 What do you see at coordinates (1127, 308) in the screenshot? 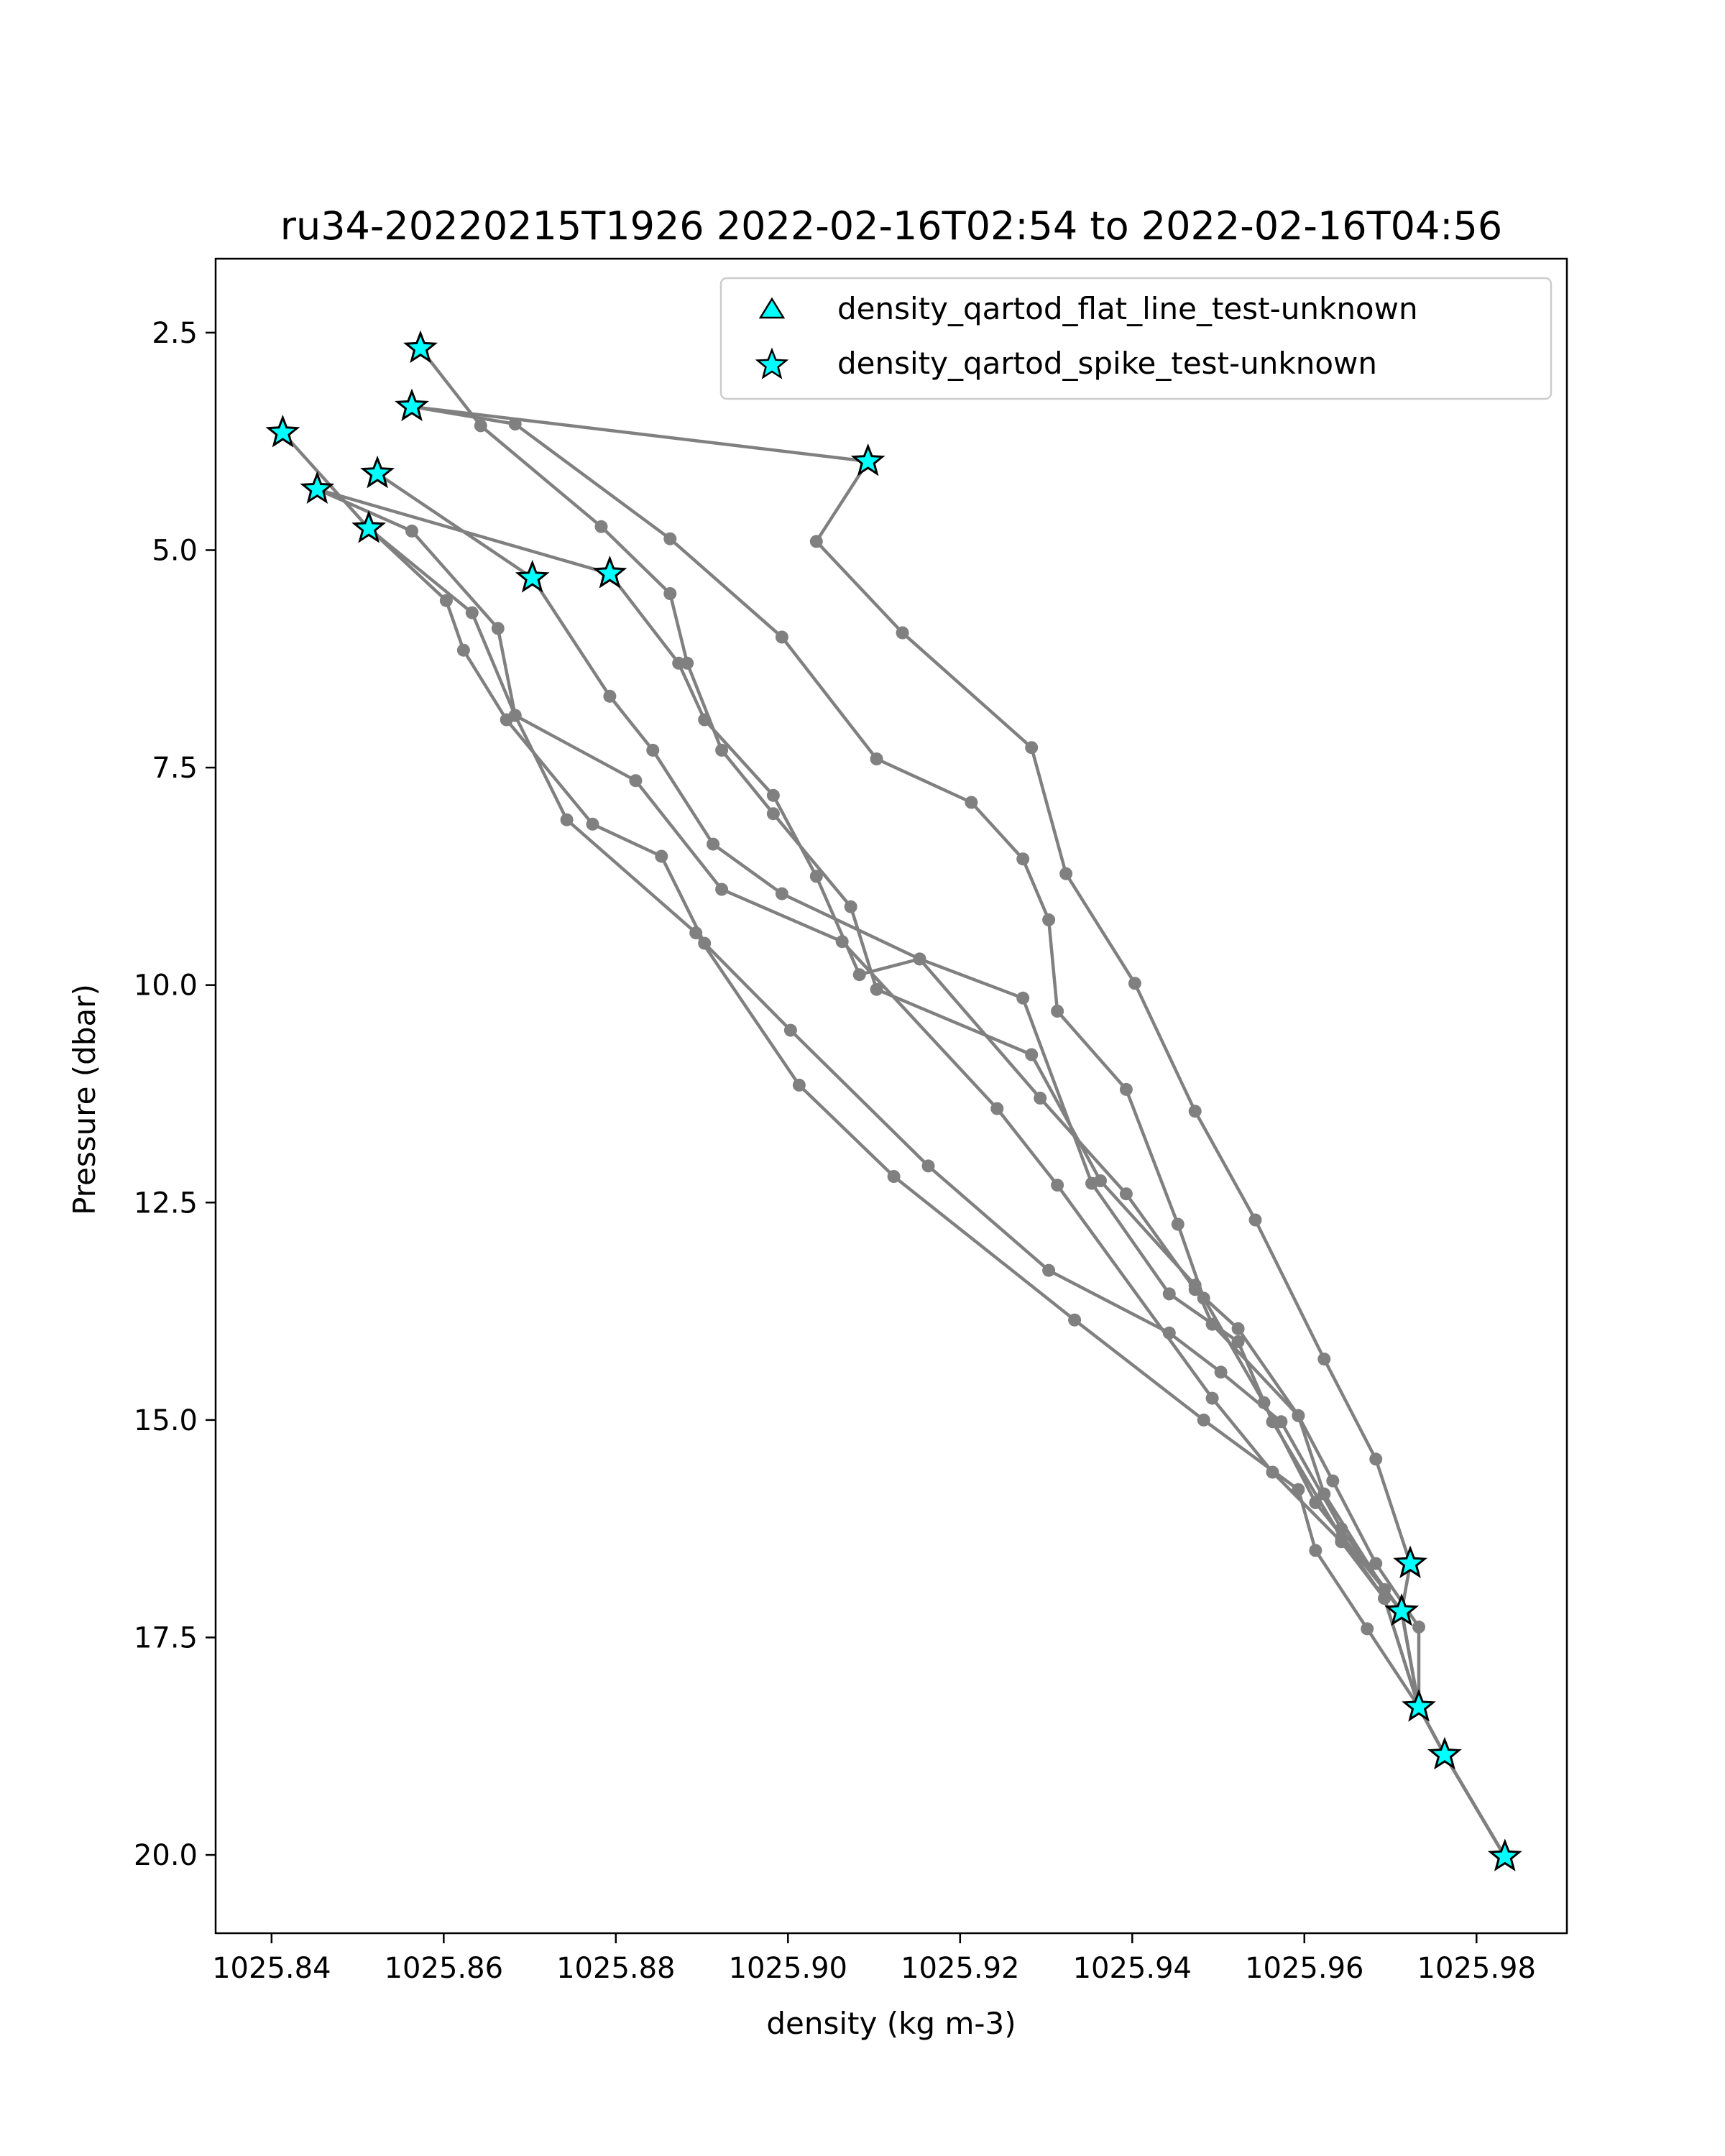
I see `legend-label-flat-line: density_qartod_flat_line_test-unknown` at bounding box center [1127, 308].